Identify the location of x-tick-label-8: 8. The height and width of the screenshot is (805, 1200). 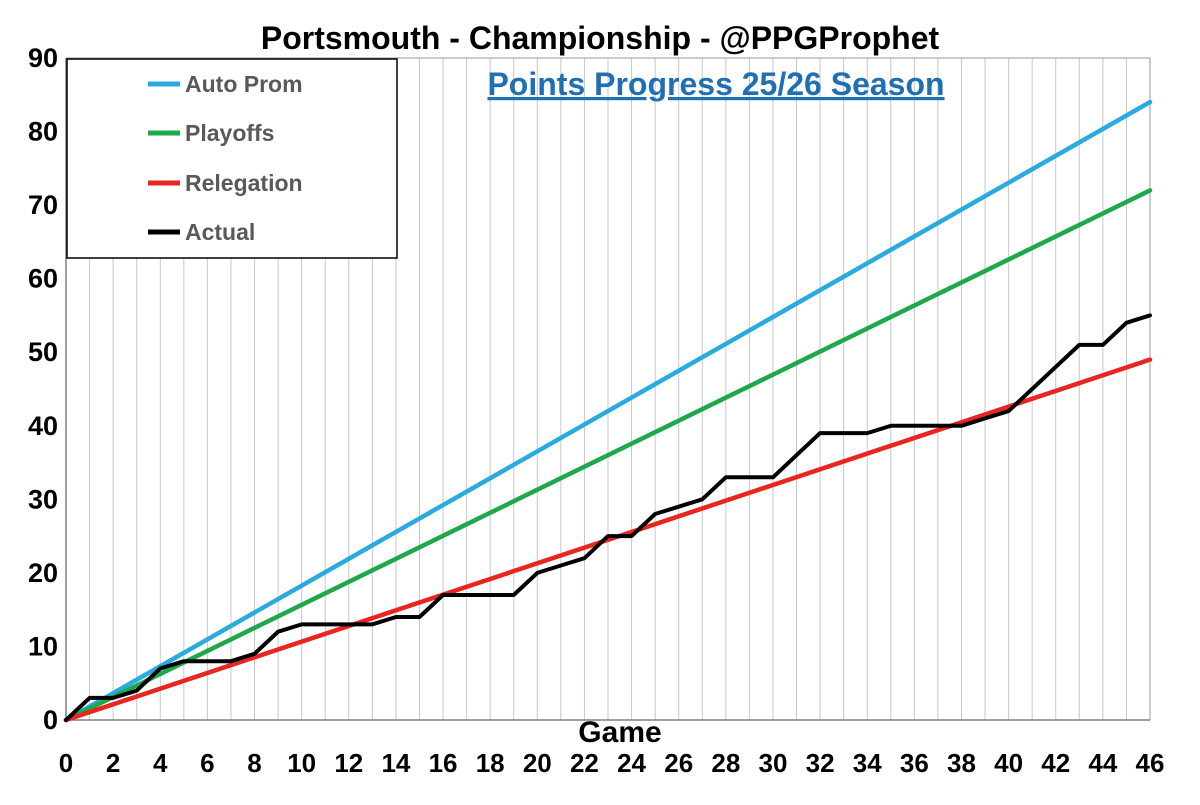
(254, 763).